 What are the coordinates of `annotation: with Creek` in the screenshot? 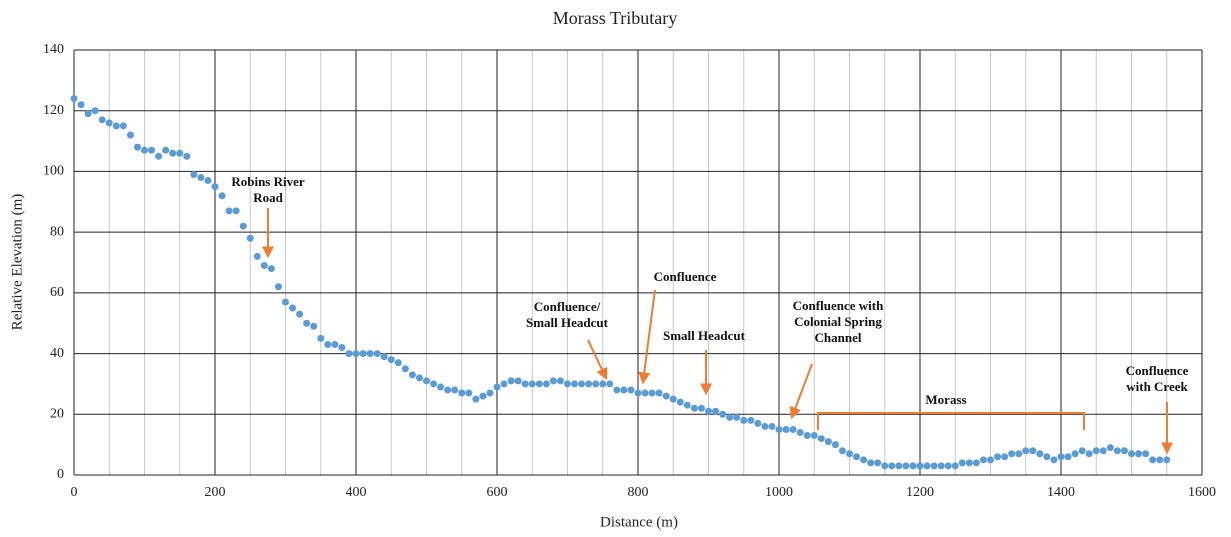 It's located at (1157, 386).